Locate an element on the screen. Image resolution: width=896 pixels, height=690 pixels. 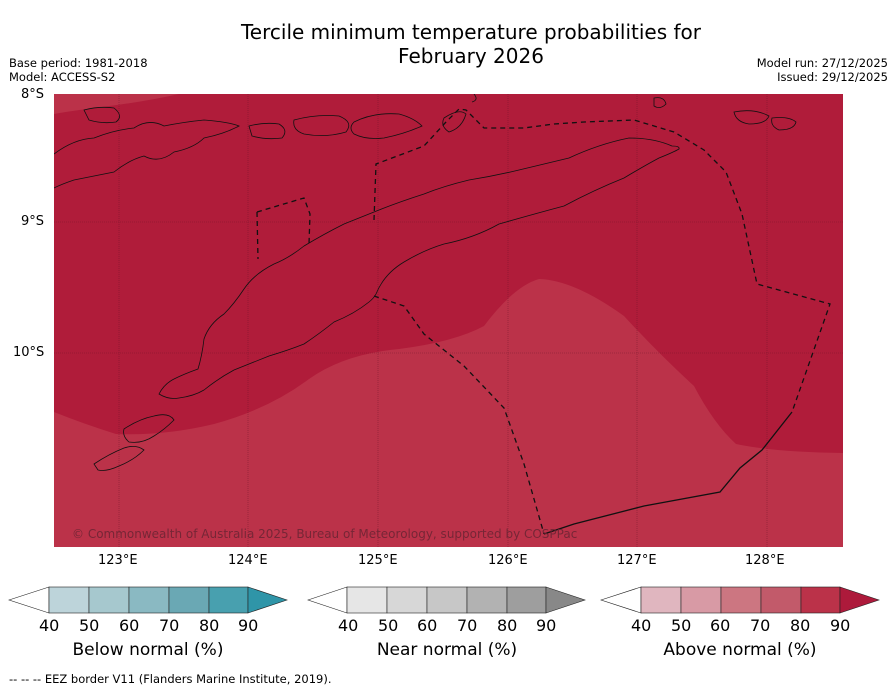
cbar-near-label: Near normal (%) is located at coordinates (447, 650).